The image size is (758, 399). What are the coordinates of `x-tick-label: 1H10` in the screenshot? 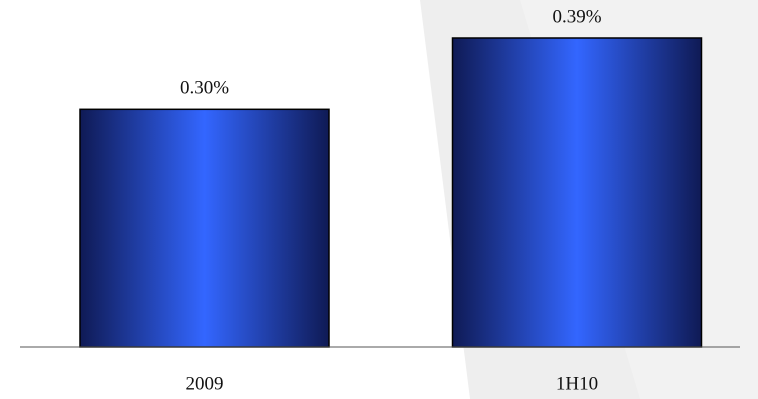 It's located at (577, 383).